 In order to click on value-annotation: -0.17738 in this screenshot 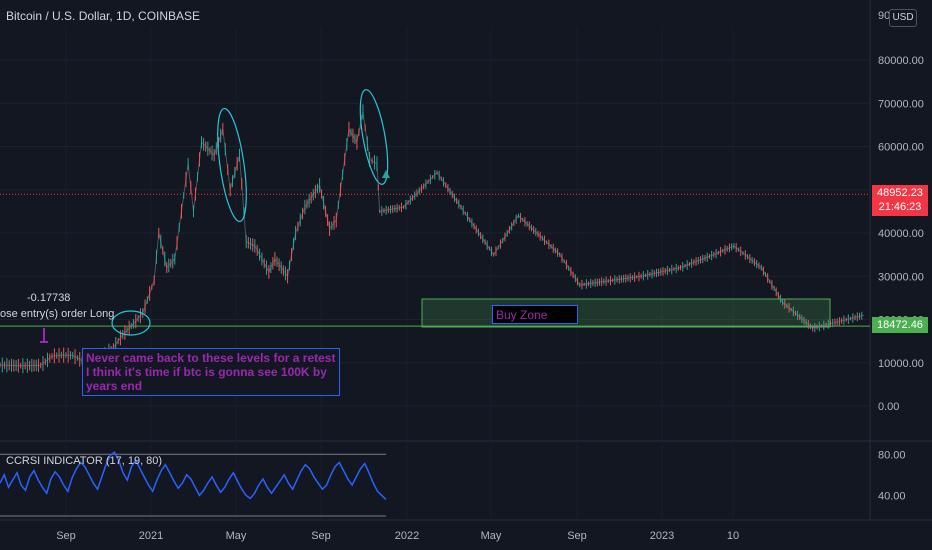, I will do `click(49, 298)`.